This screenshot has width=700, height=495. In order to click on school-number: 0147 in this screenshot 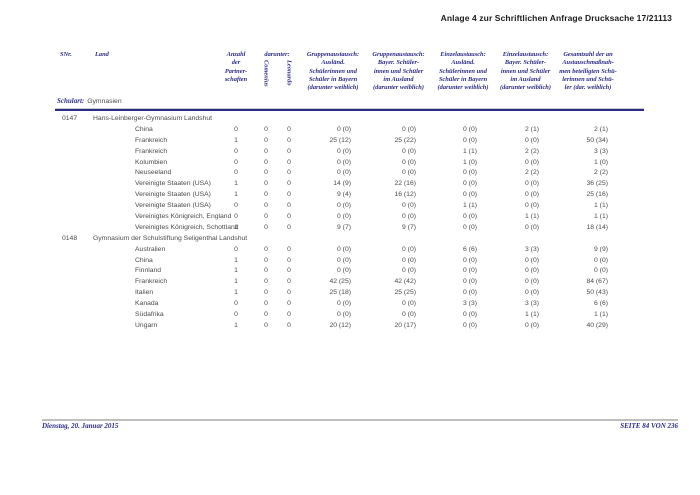, I will do `click(70, 118)`.